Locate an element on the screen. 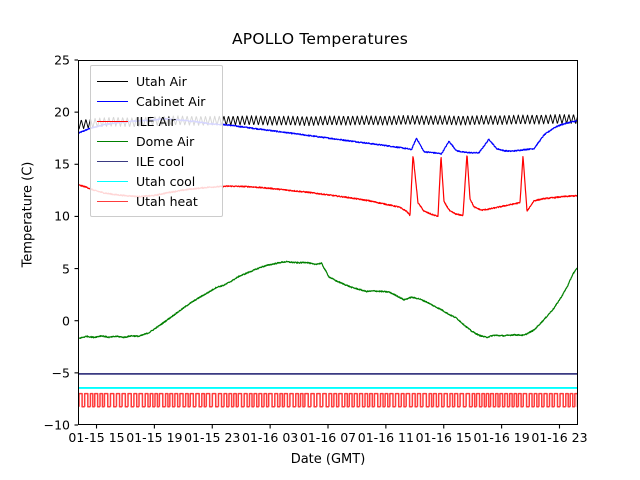 The width and height of the screenshot is (640, 480). series-dome-air is located at coordinates (328, 300).